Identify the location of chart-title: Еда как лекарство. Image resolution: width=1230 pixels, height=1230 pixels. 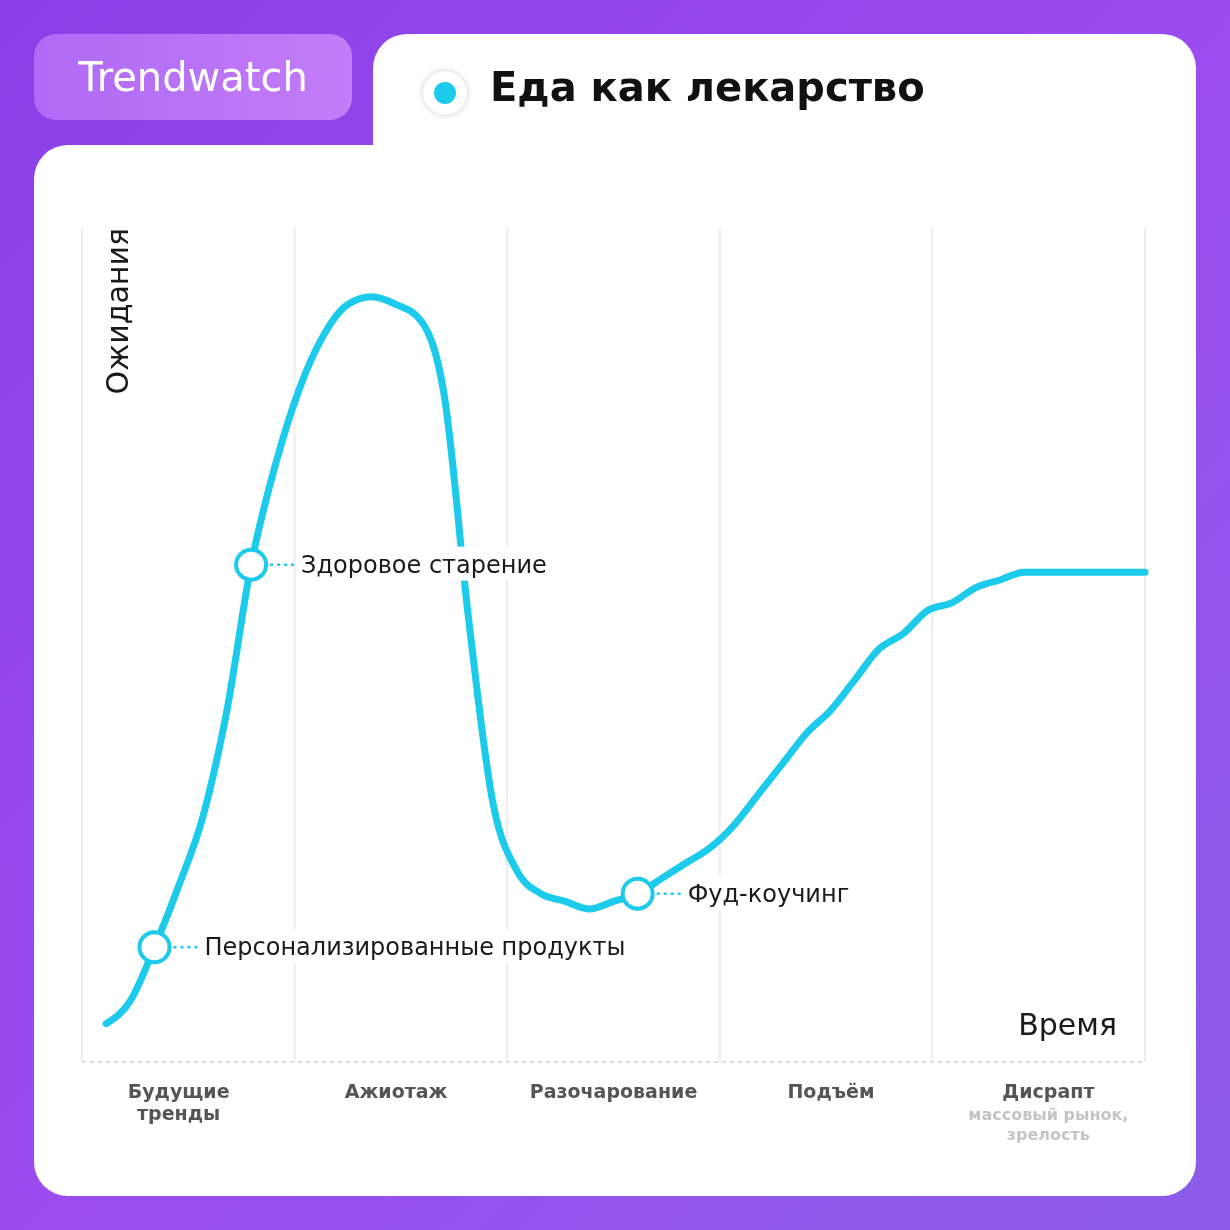
(707, 87).